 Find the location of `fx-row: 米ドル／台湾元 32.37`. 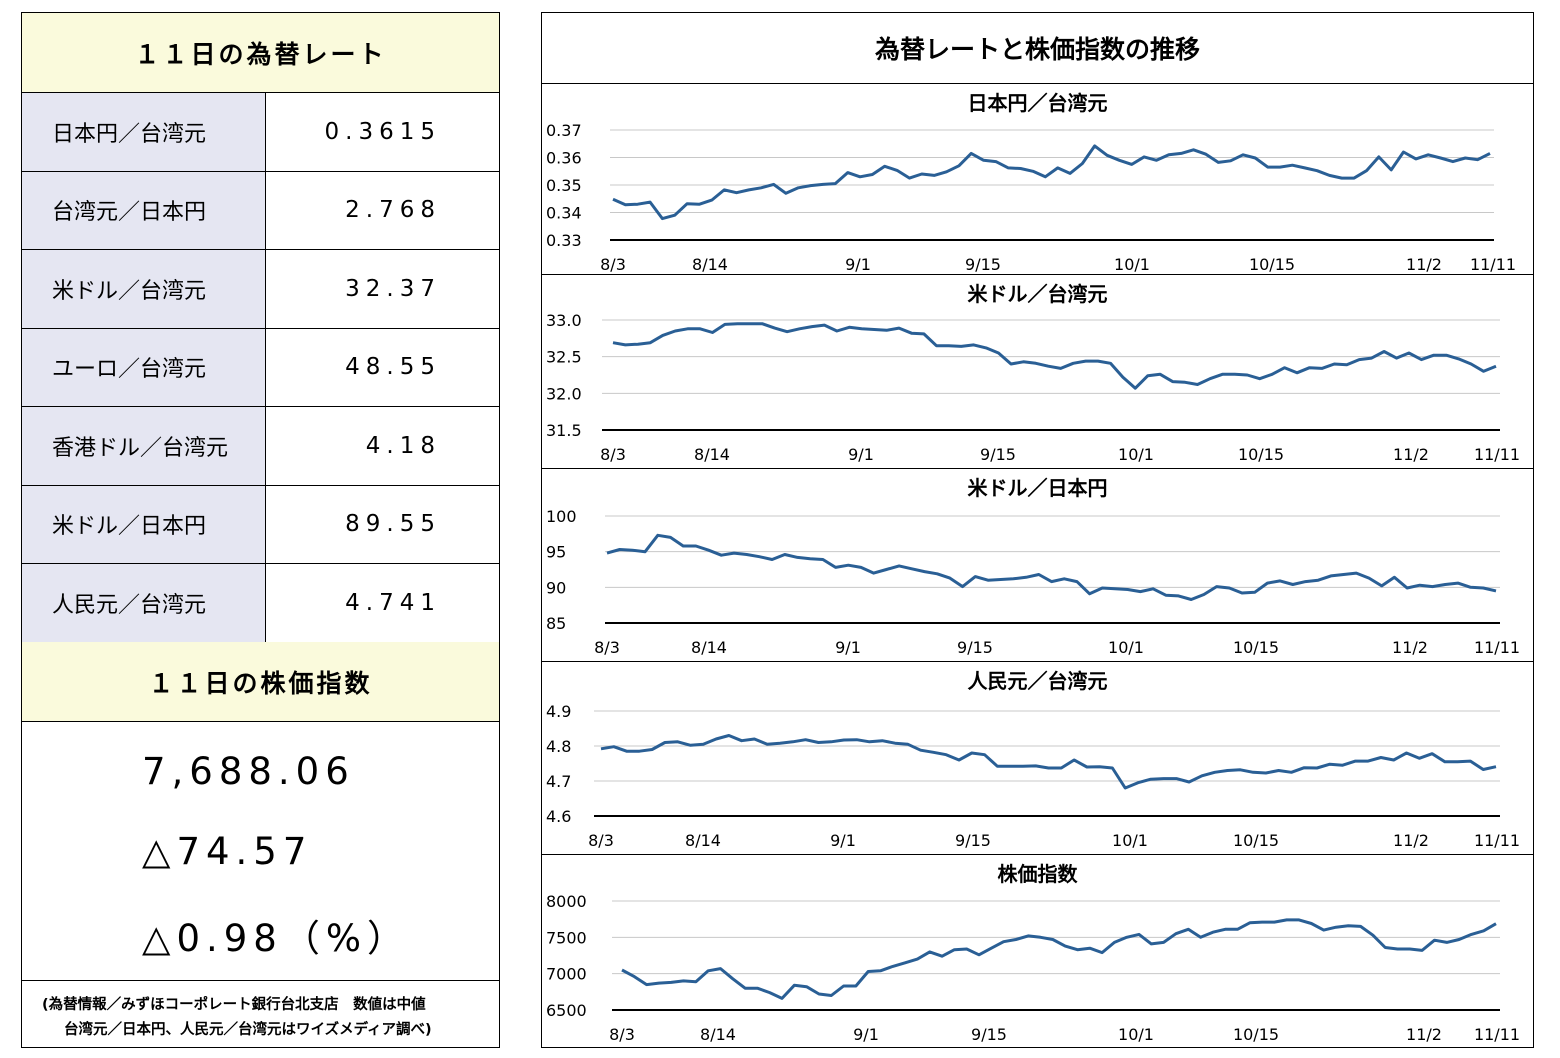

fx-row: 米ドル／台湾元 32.37 is located at coordinates (260, 289).